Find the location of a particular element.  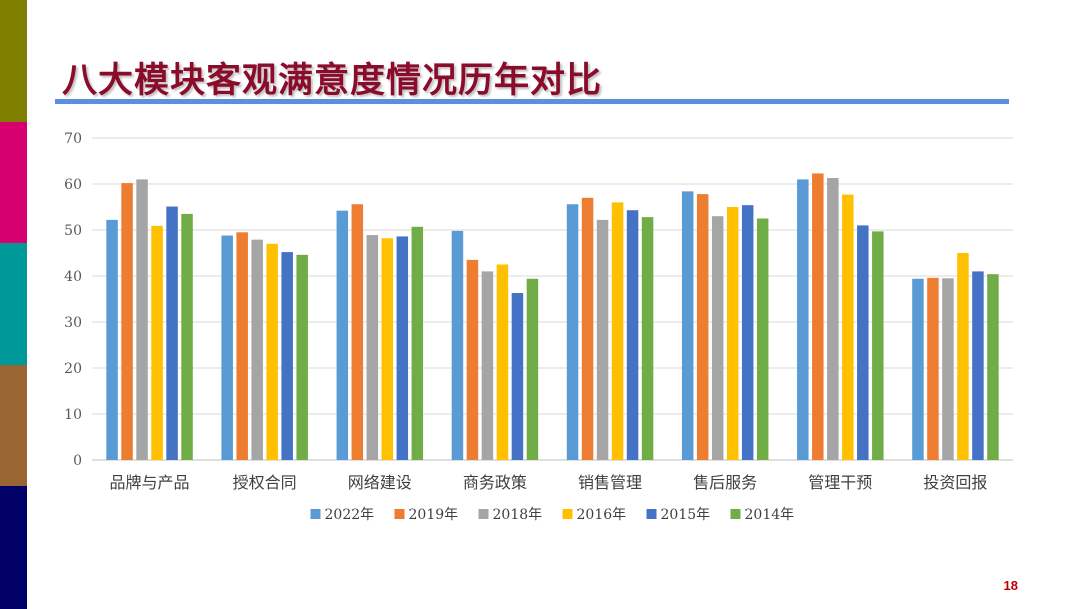

x-tick-label: 销售管理 is located at coordinates (610, 482).